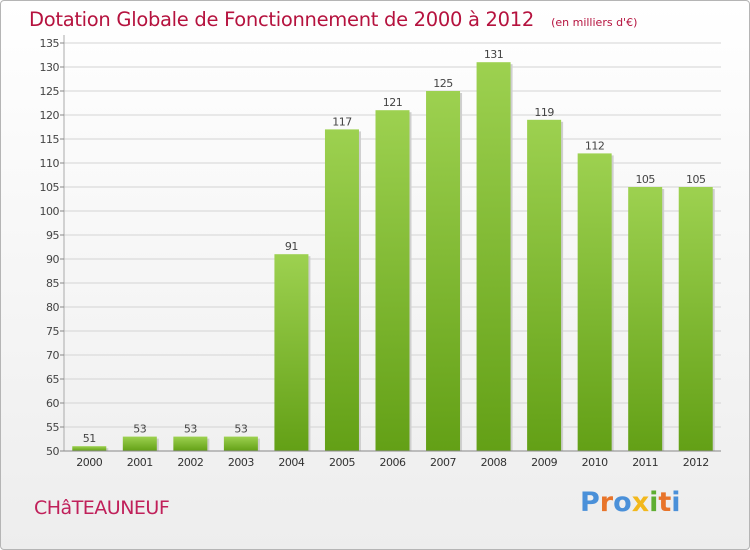 Image resolution: width=750 pixels, height=550 pixels. I want to click on data-label: 91, so click(291, 246).